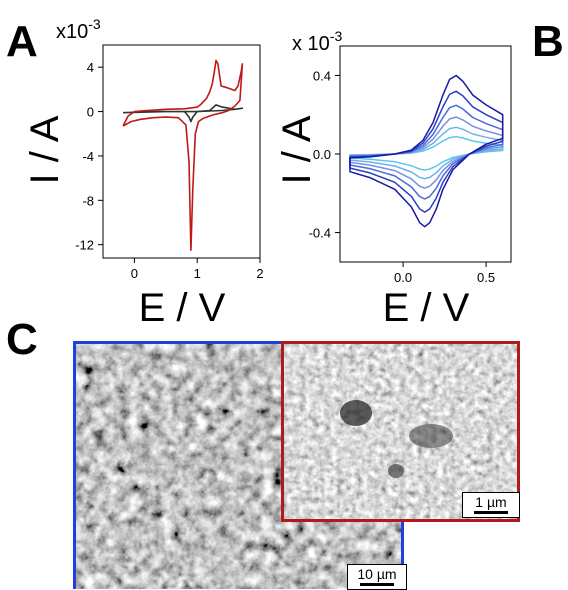 The image size is (568, 590). What do you see at coordinates (22, 41) in the screenshot?
I see `panel-label-a: A` at bounding box center [22, 41].